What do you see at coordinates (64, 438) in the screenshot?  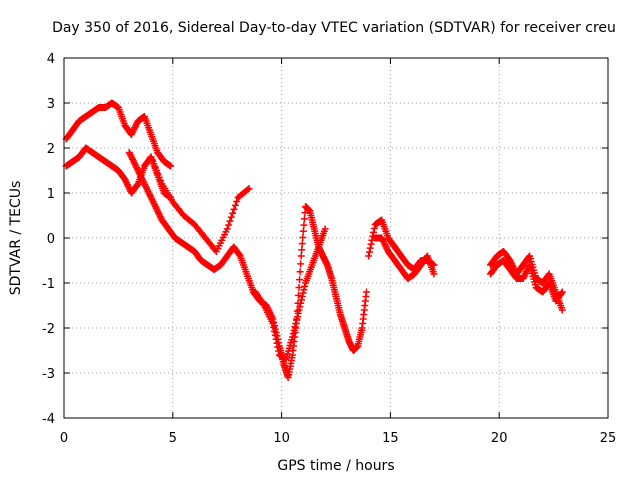 I see `x-tick-label: 0` at bounding box center [64, 438].